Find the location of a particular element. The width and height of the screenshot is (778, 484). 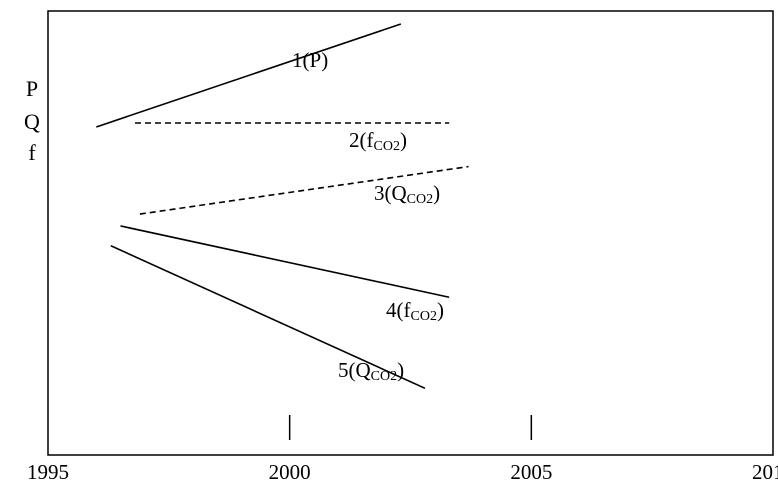

series-label-2: 2(fCO2) is located at coordinates (378, 141).